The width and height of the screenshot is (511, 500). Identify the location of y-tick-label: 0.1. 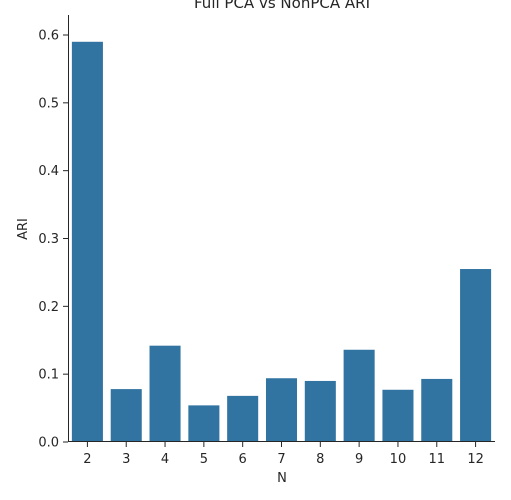
(48, 375).